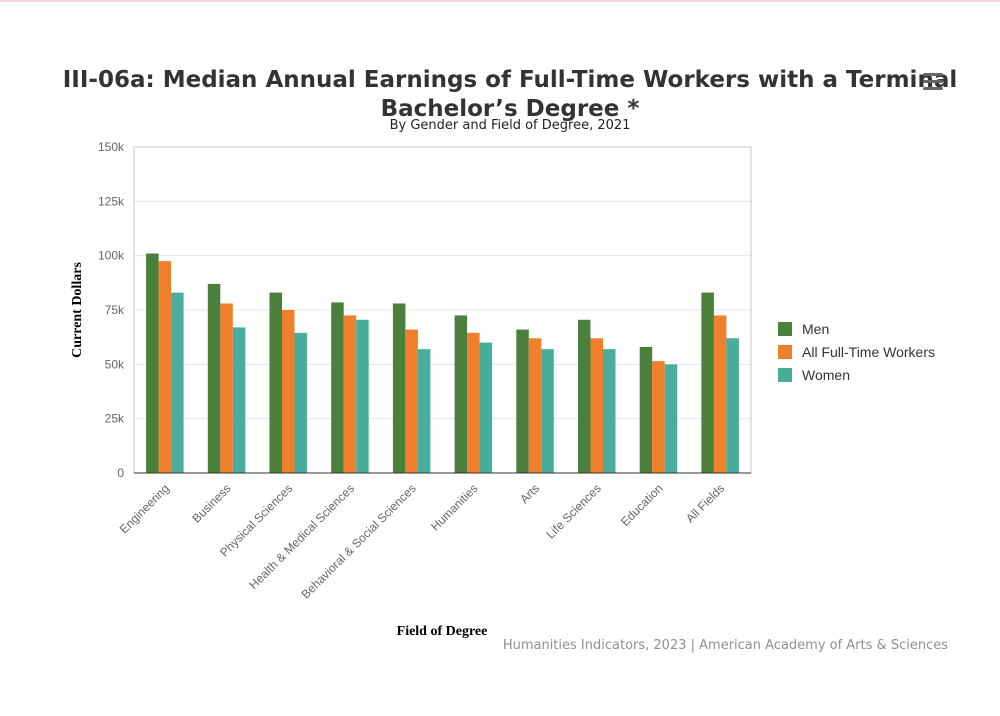  Describe the element at coordinates (574, 511) in the screenshot. I see `x-tick-label: Life Sciences` at that location.